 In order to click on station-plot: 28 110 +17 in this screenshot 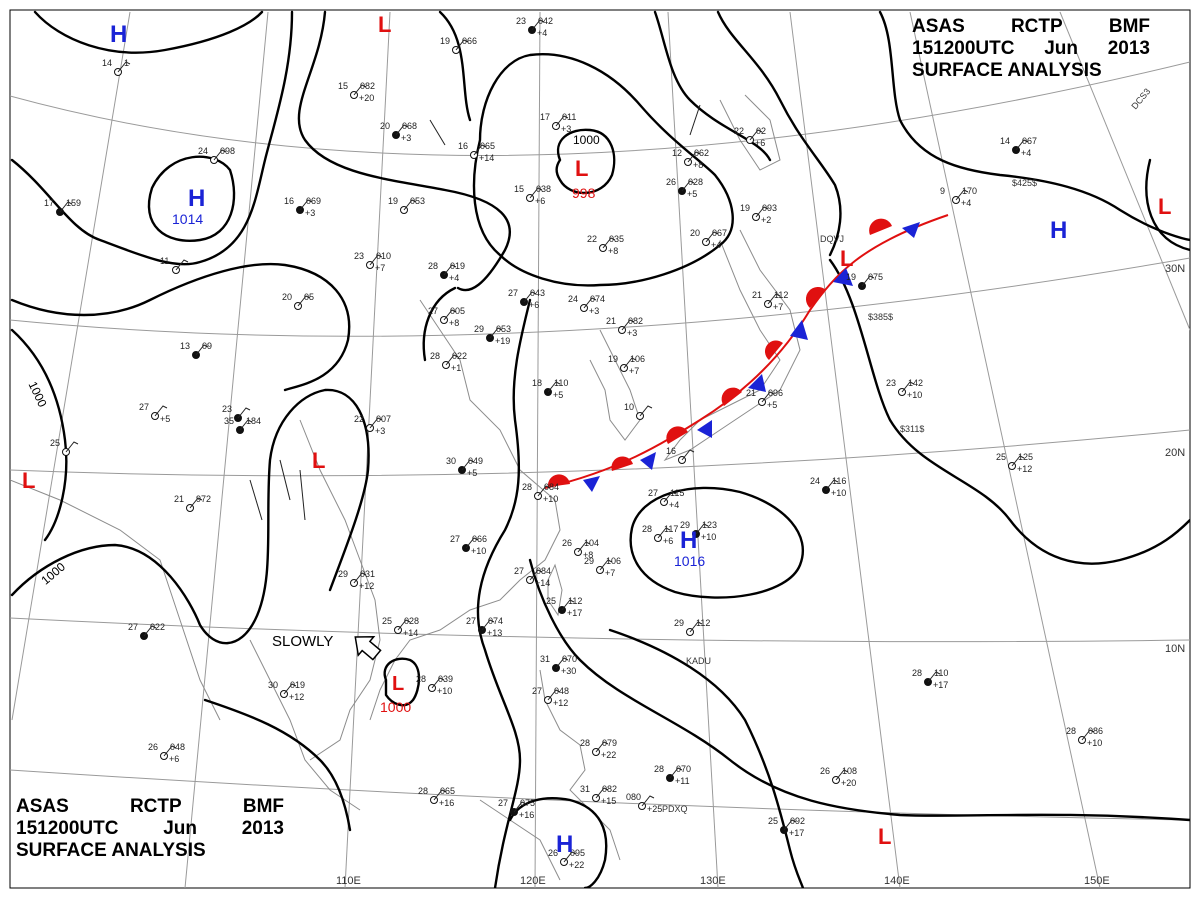, I will do `click(930, 679)`.